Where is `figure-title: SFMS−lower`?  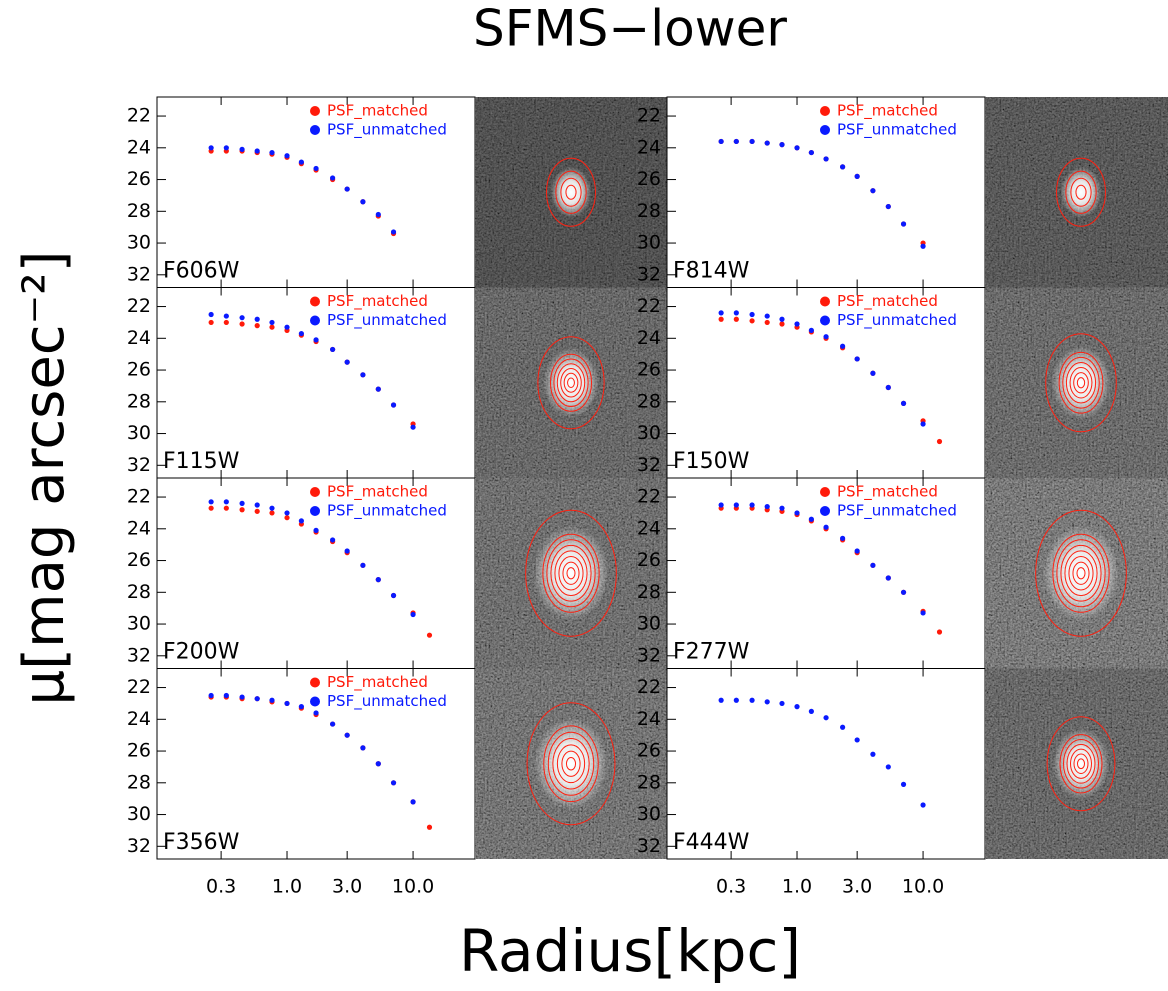 figure-title: SFMS−lower is located at coordinates (630, 29).